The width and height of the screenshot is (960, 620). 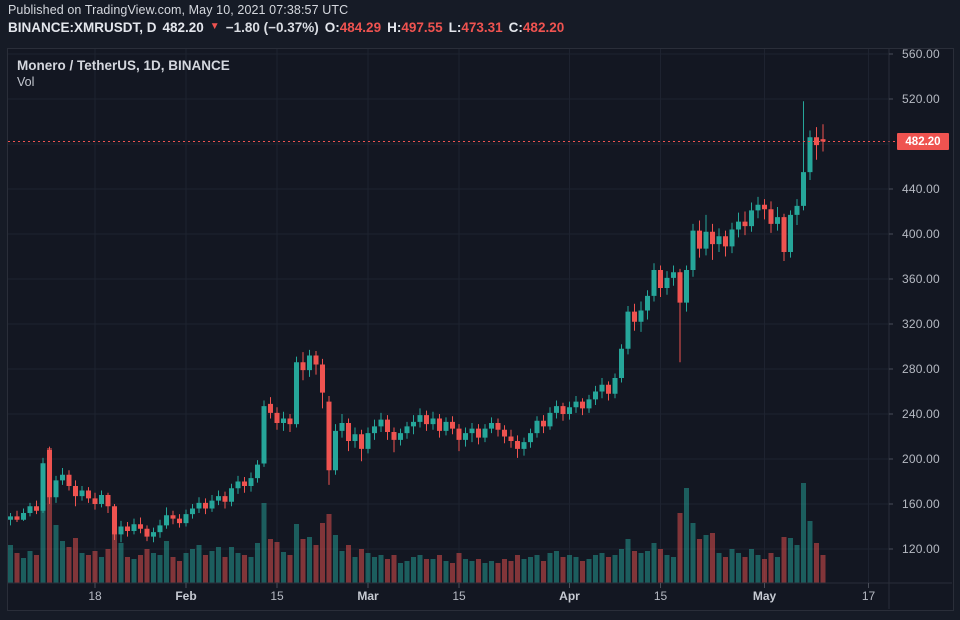 What do you see at coordinates (536, 27) in the screenshot?
I see `close-value: C:482.20` at bounding box center [536, 27].